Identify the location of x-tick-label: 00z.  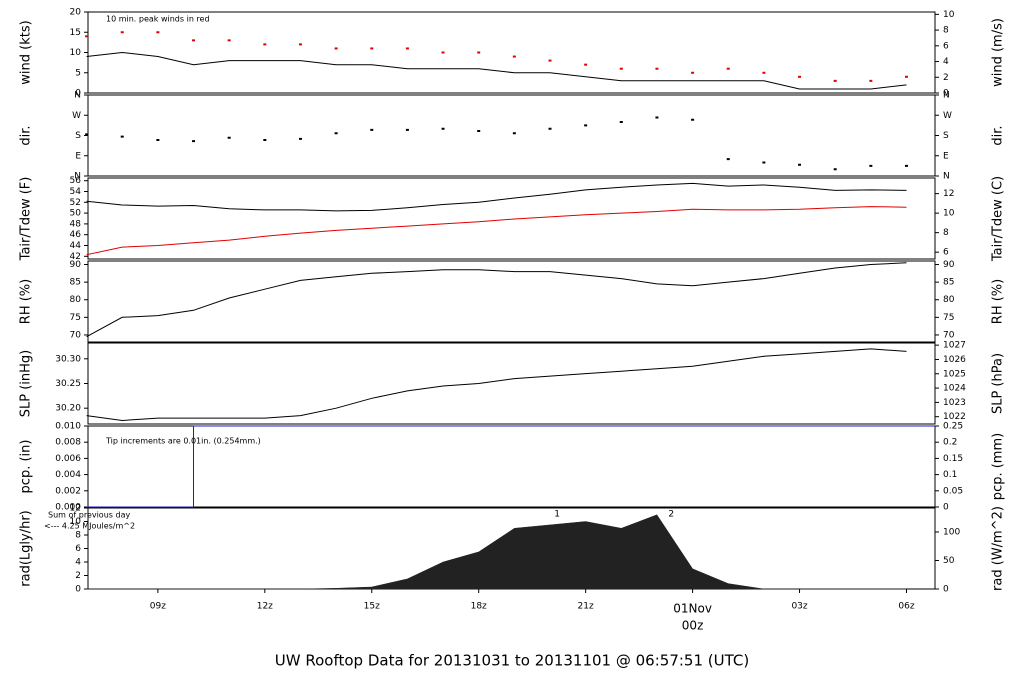
(693, 626).